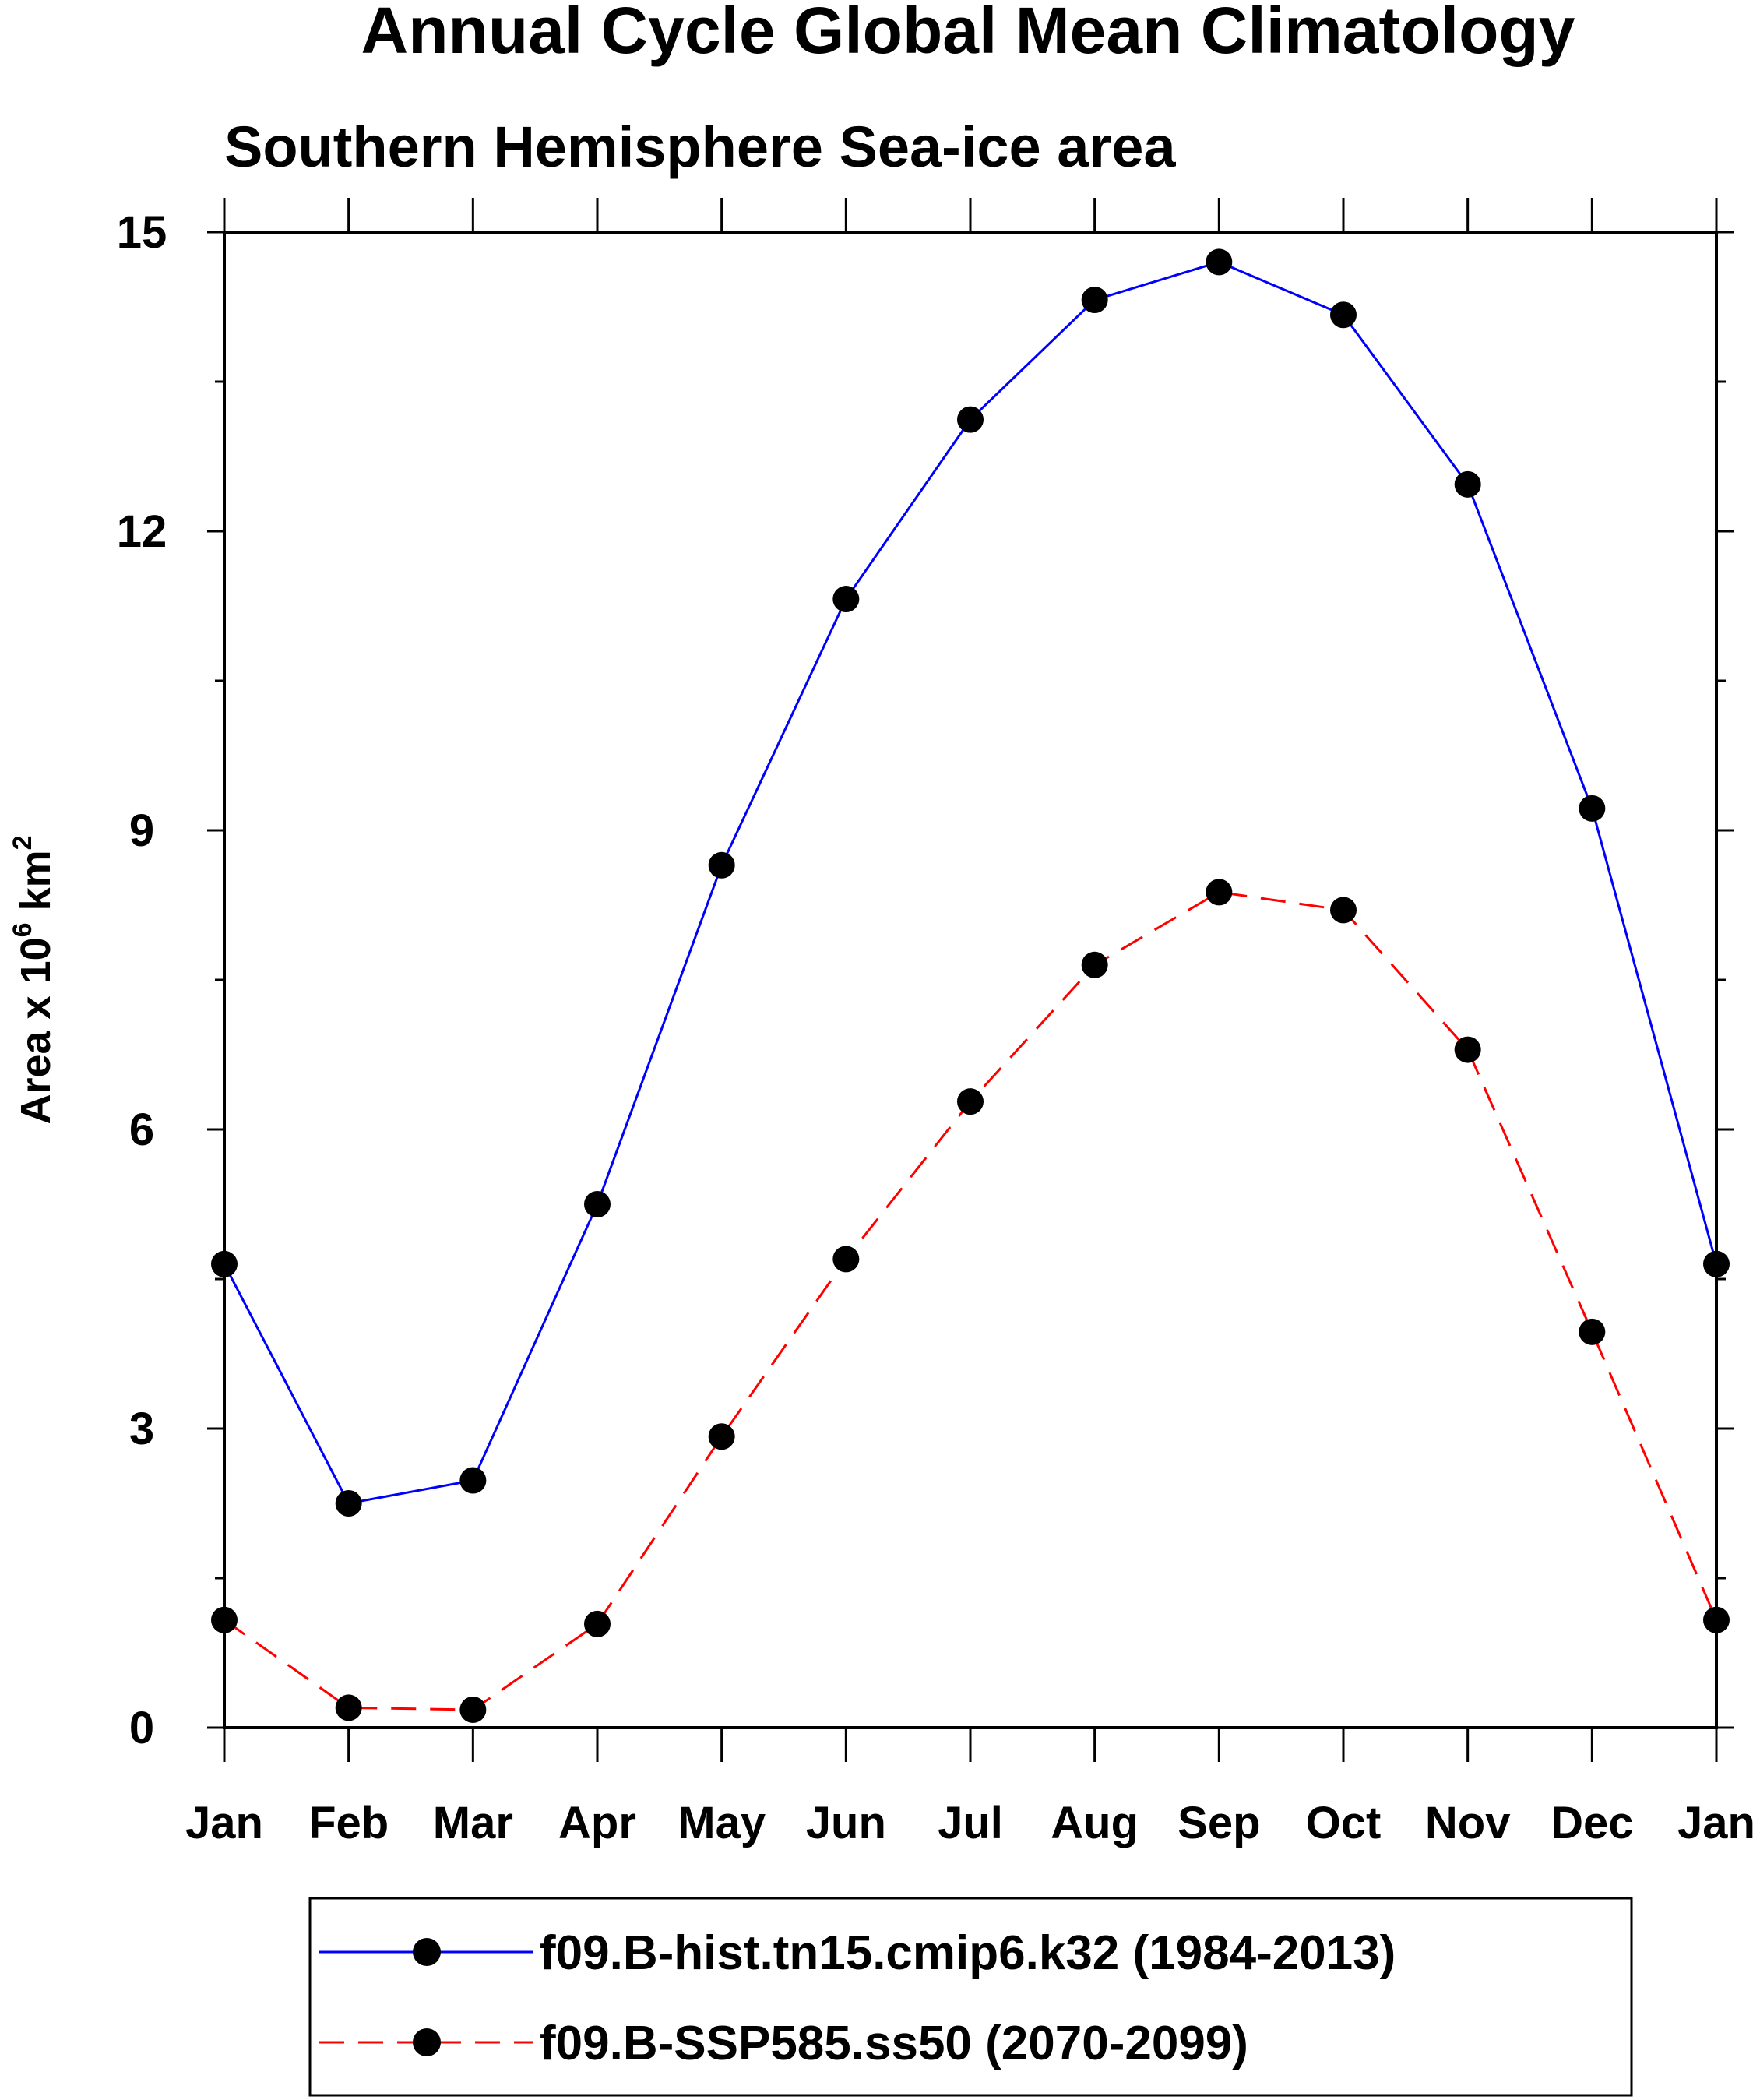 The width and height of the screenshot is (1760, 2100). Describe the element at coordinates (22, 842) in the screenshot. I see `y-axis-label-exponent-2: 2` at that location.